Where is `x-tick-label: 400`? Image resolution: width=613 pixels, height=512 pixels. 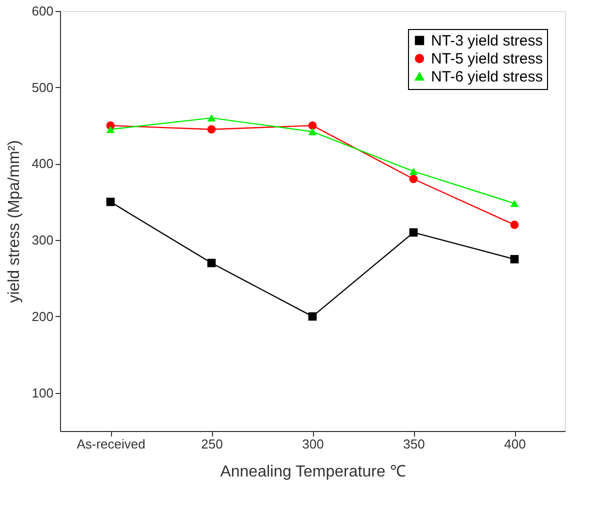 x-tick-label: 400 is located at coordinates (515, 444).